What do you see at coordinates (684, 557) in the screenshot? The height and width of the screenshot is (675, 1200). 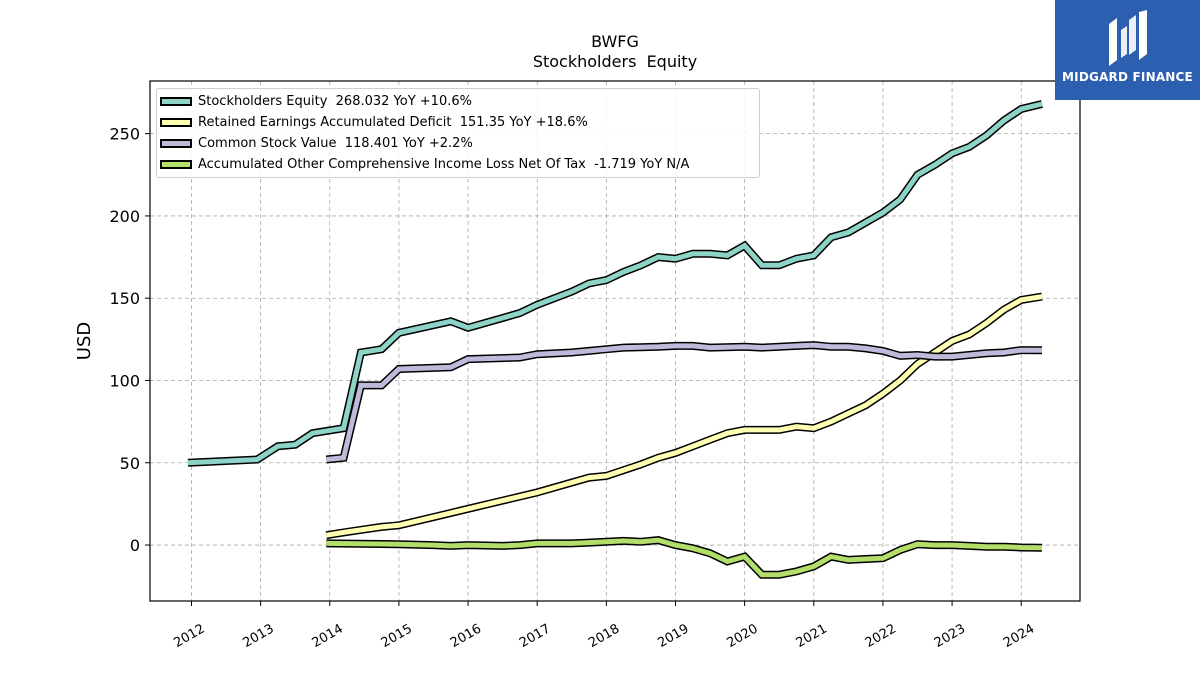 I see `series-line-accumulated-other-comprehensive-income-loss-net-of-tax` at bounding box center [684, 557].